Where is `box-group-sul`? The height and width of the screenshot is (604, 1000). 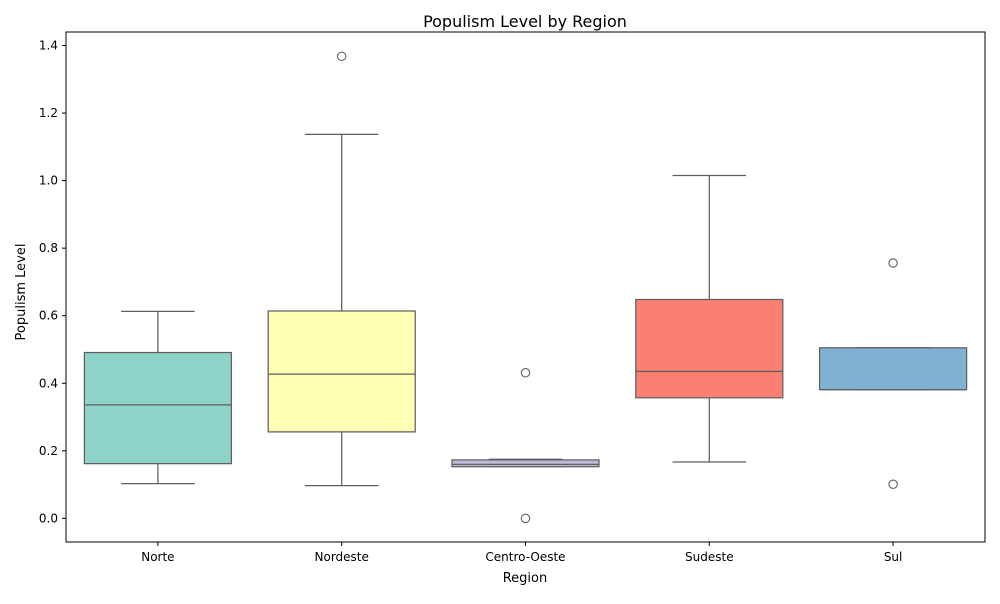 box-group-sul is located at coordinates (893, 373).